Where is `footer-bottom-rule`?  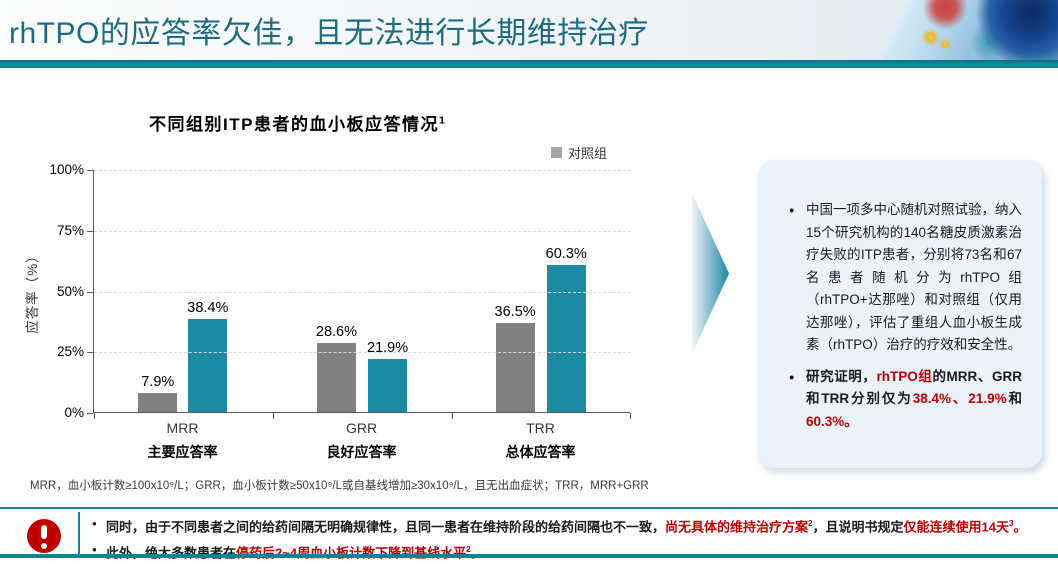
footer-bottom-rule is located at coordinates (529, 556).